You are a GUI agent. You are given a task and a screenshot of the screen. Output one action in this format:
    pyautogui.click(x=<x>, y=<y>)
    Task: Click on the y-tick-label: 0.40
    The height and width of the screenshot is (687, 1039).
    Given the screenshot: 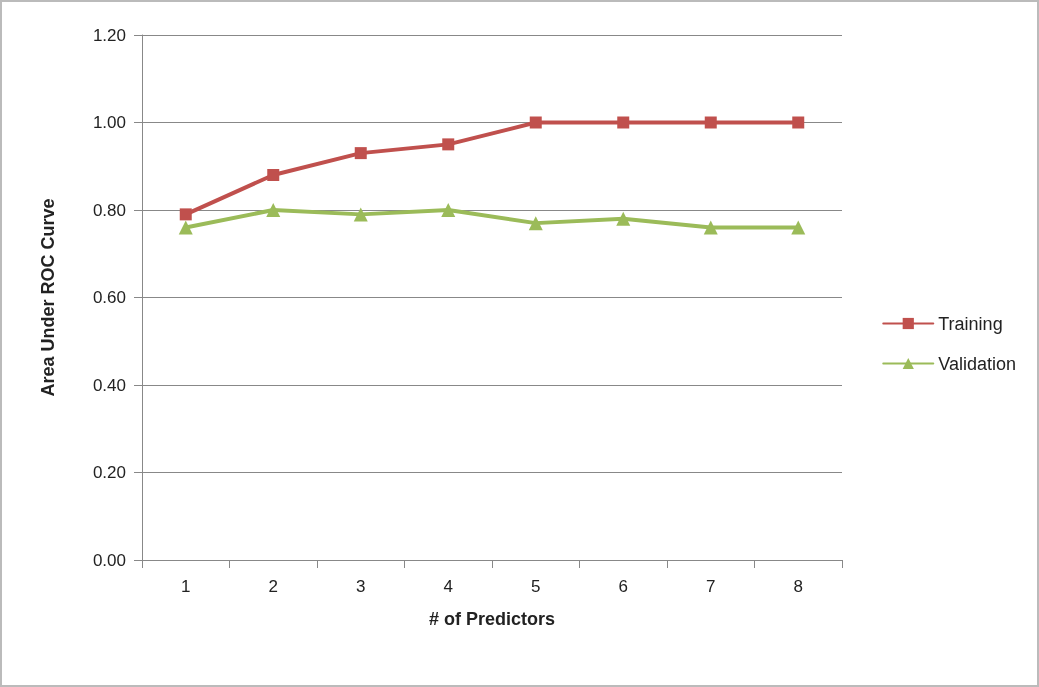 What is the action you would take?
    pyautogui.click(x=109, y=385)
    